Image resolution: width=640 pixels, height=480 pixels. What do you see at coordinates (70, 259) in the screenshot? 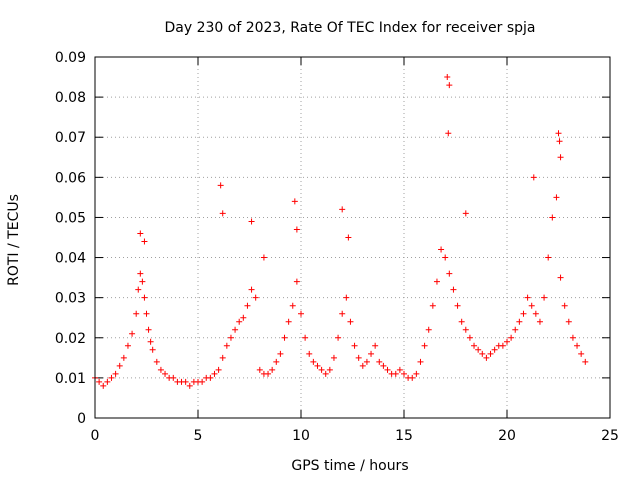
I see `y-tick-label: 0.04` at bounding box center [70, 259].